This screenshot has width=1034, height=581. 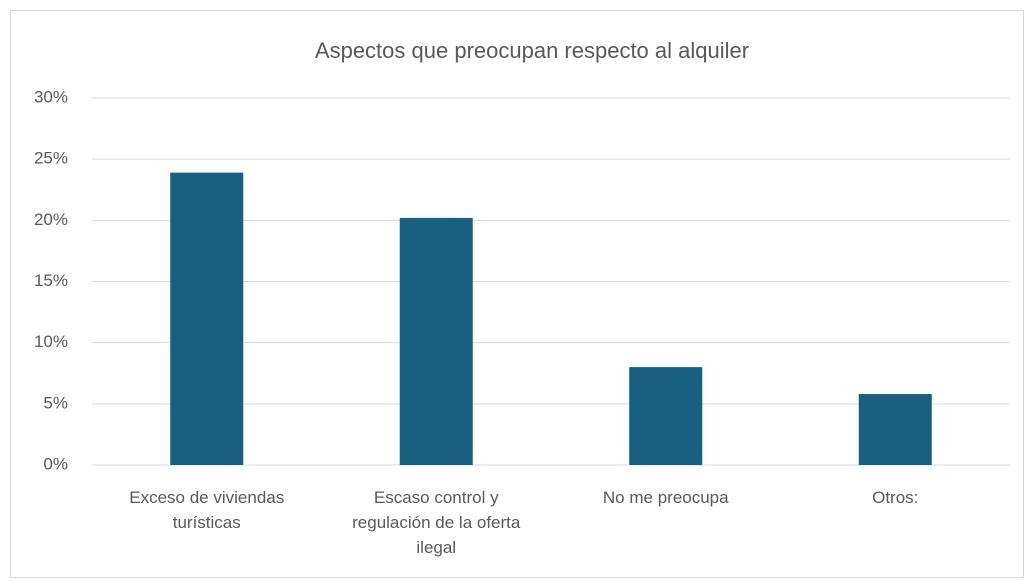 I want to click on y-tick-label: 25%, so click(x=51, y=158).